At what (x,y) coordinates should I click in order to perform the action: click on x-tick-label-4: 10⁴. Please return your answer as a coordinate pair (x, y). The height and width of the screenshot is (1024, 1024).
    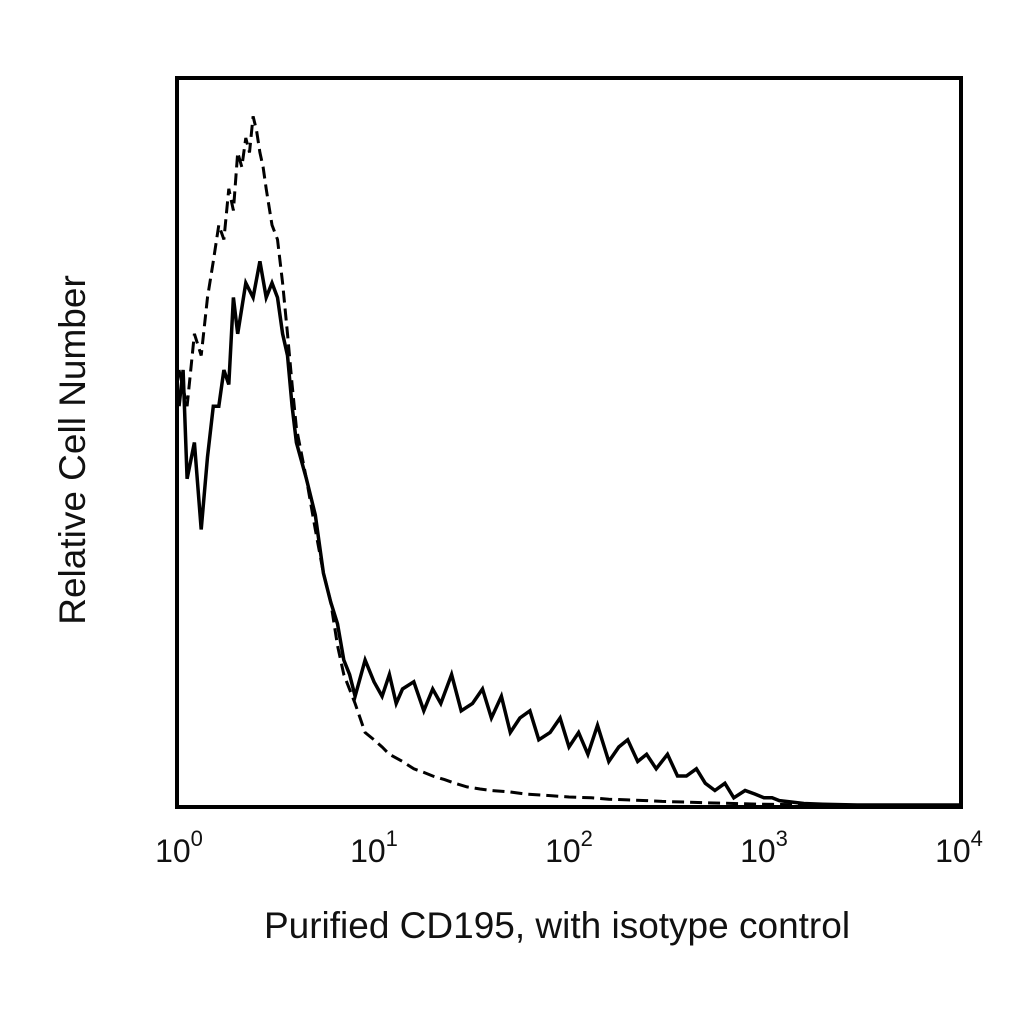
    Looking at the image, I should click on (959, 847).